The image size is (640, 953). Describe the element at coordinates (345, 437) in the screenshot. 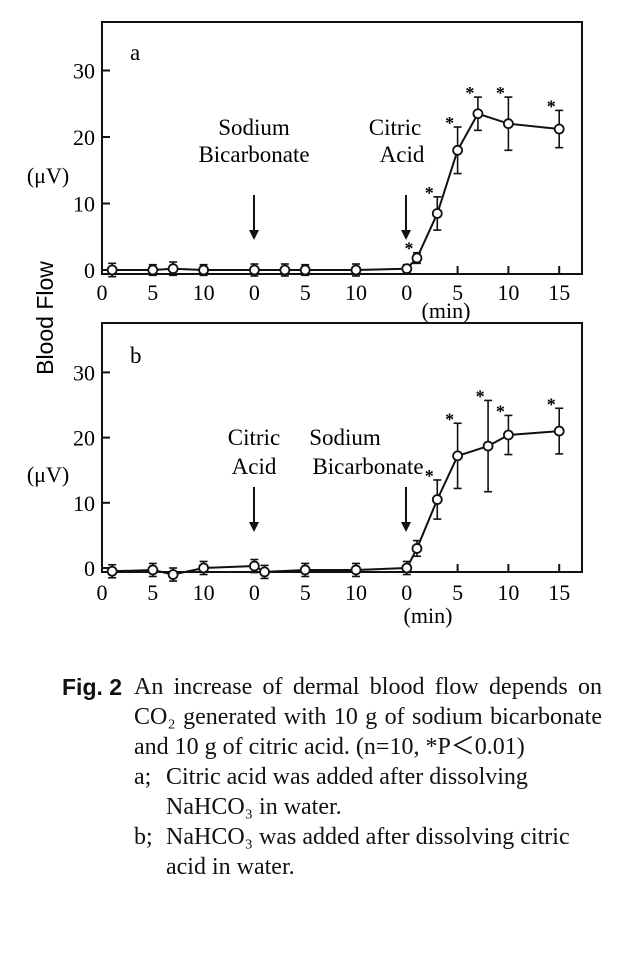

I see `annotation-text: Sodium` at that location.